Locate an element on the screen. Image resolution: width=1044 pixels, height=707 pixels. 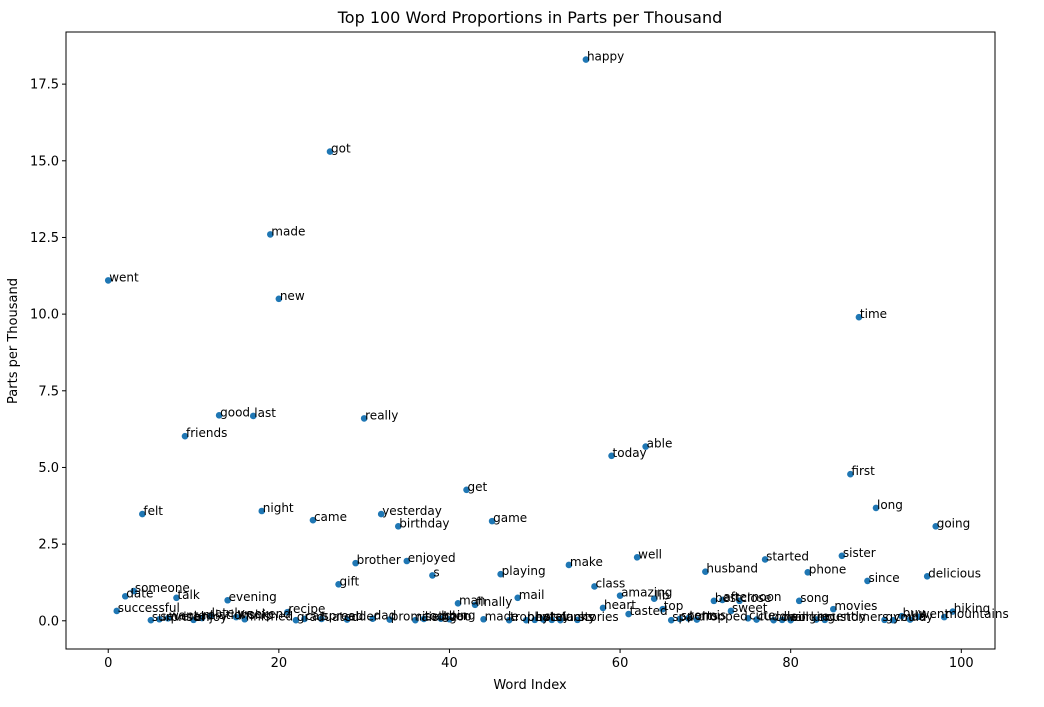
point-label: first is located at coordinates (863, 471).